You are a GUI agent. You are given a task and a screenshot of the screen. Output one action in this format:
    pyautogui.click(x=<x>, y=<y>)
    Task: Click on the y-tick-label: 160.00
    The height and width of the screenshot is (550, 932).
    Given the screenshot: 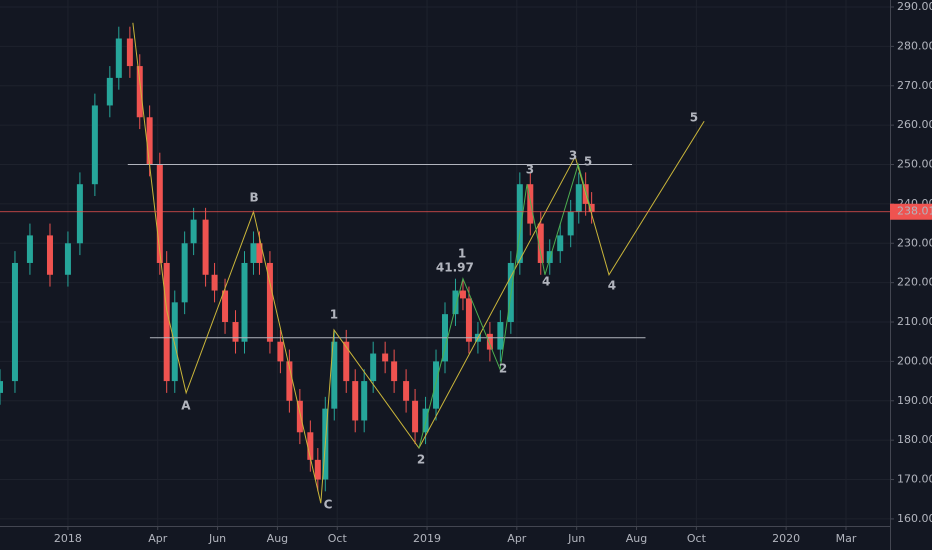 What is the action you would take?
    pyautogui.click(x=914, y=518)
    